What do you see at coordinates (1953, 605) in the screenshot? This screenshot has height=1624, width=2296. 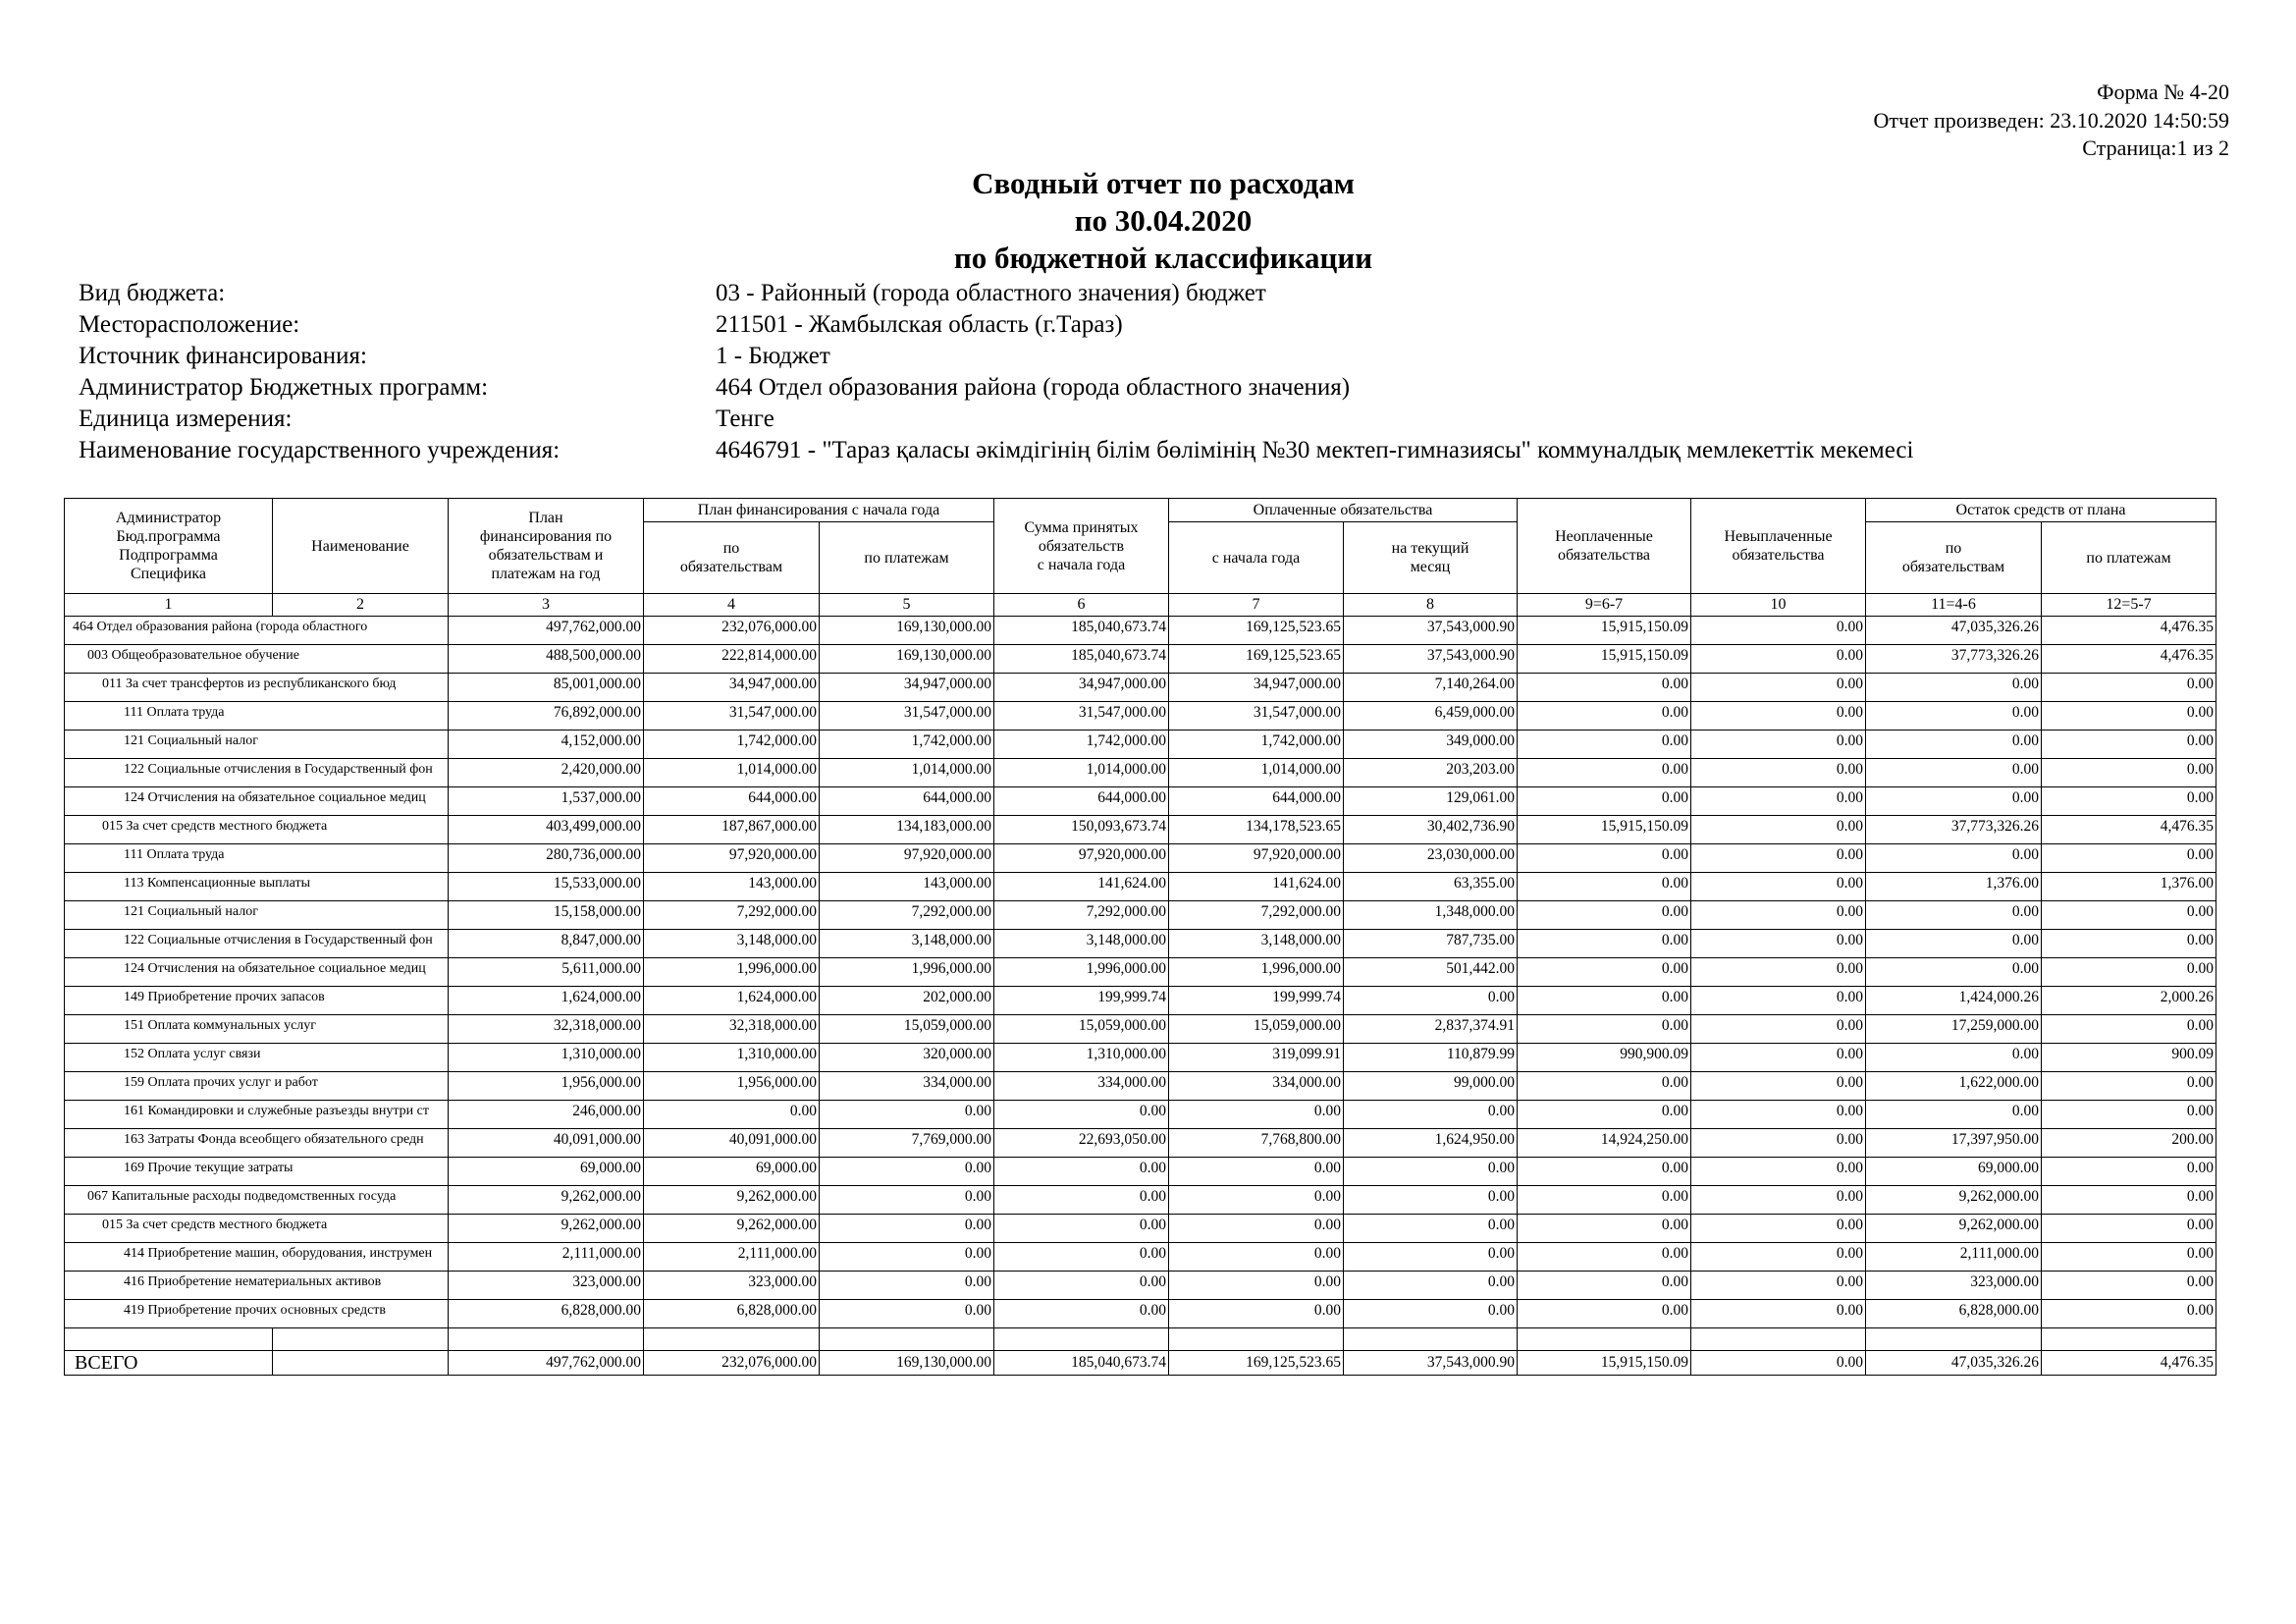 I see `column-number: 11=4-6` at bounding box center [1953, 605].